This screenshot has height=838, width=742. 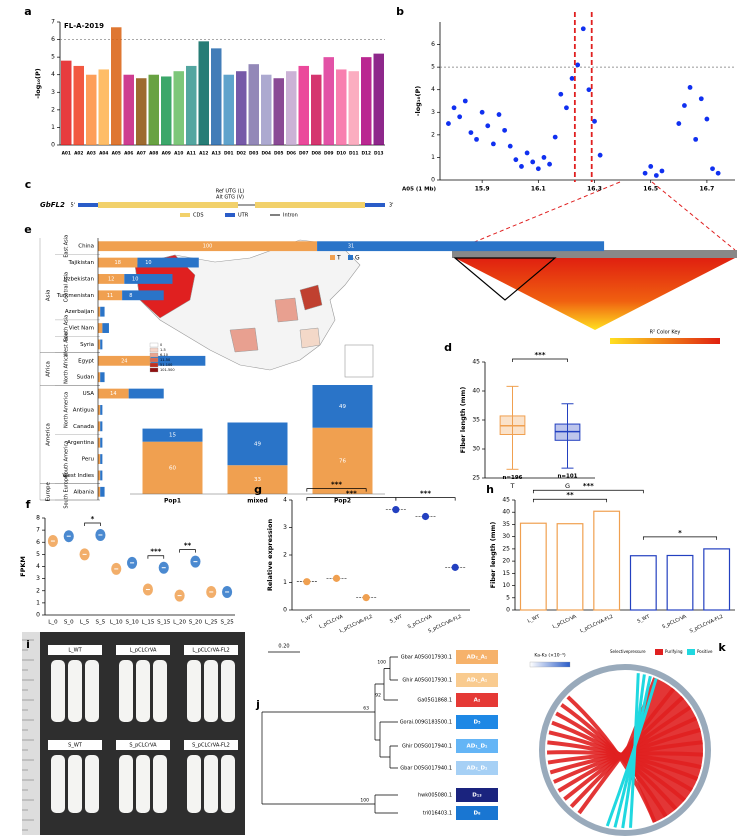 What do you see at coordinates (128, 154) in the screenshot?
I see `x-tick-label: A06` at bounding box center [128, 154].